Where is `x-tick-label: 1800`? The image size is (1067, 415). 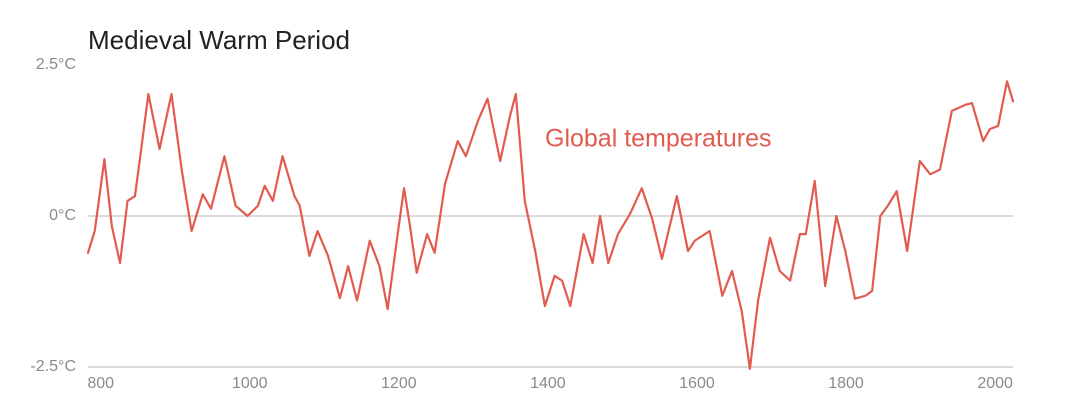 x-tick-label: 1800 is located at coordinates (846, 383).